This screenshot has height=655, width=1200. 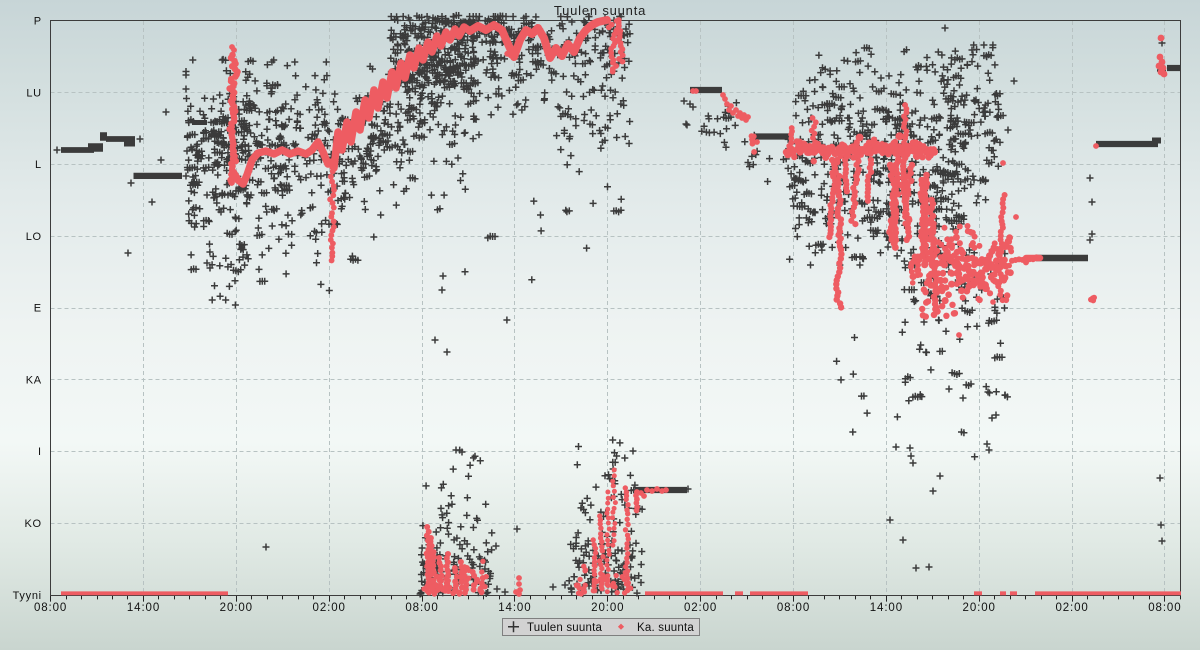 What do you see at coordinates (34, 380) in the screenshot?
I see `svg-text: KA` at bounding box center [34, 380].